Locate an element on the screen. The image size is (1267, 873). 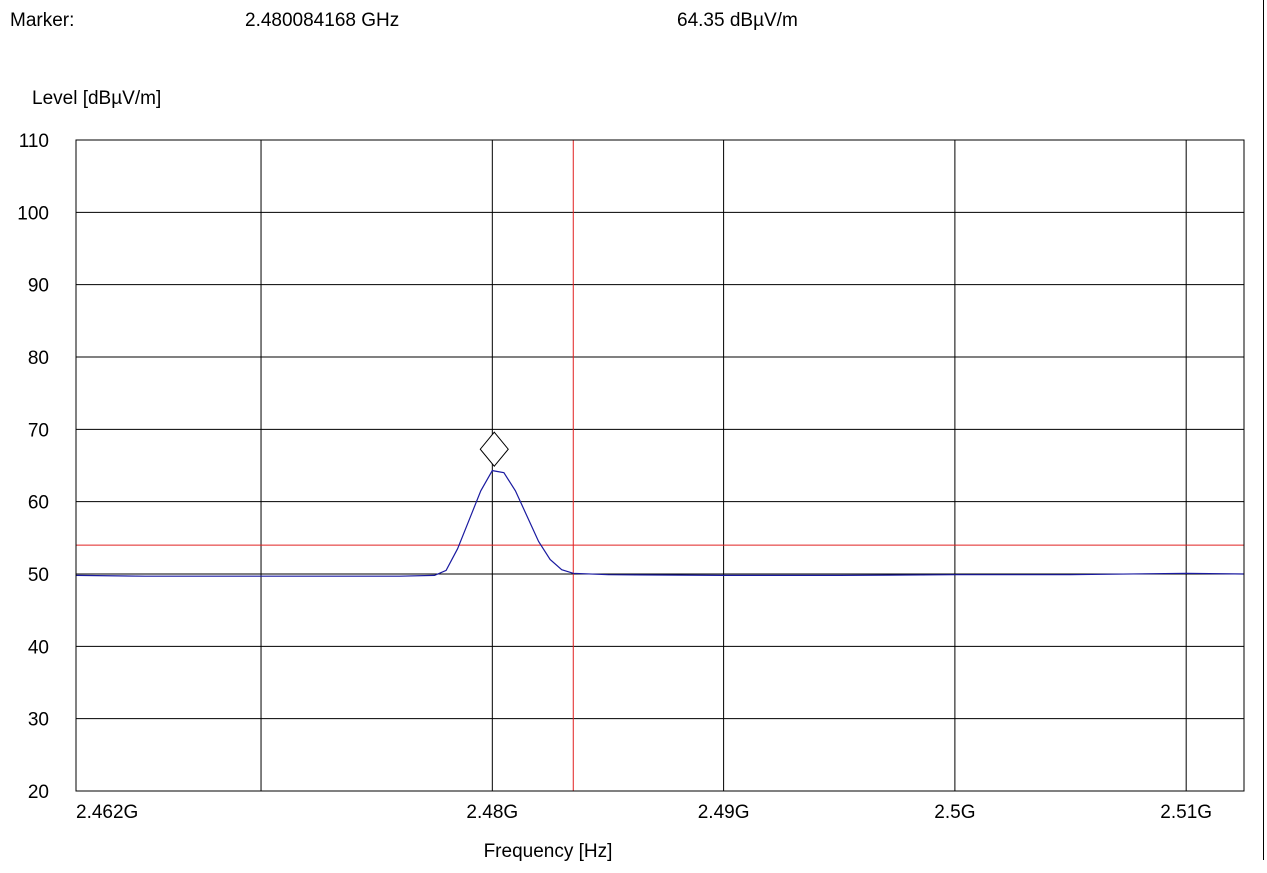
x-tick-label: 2.5G is located at coordinates (954, 812).